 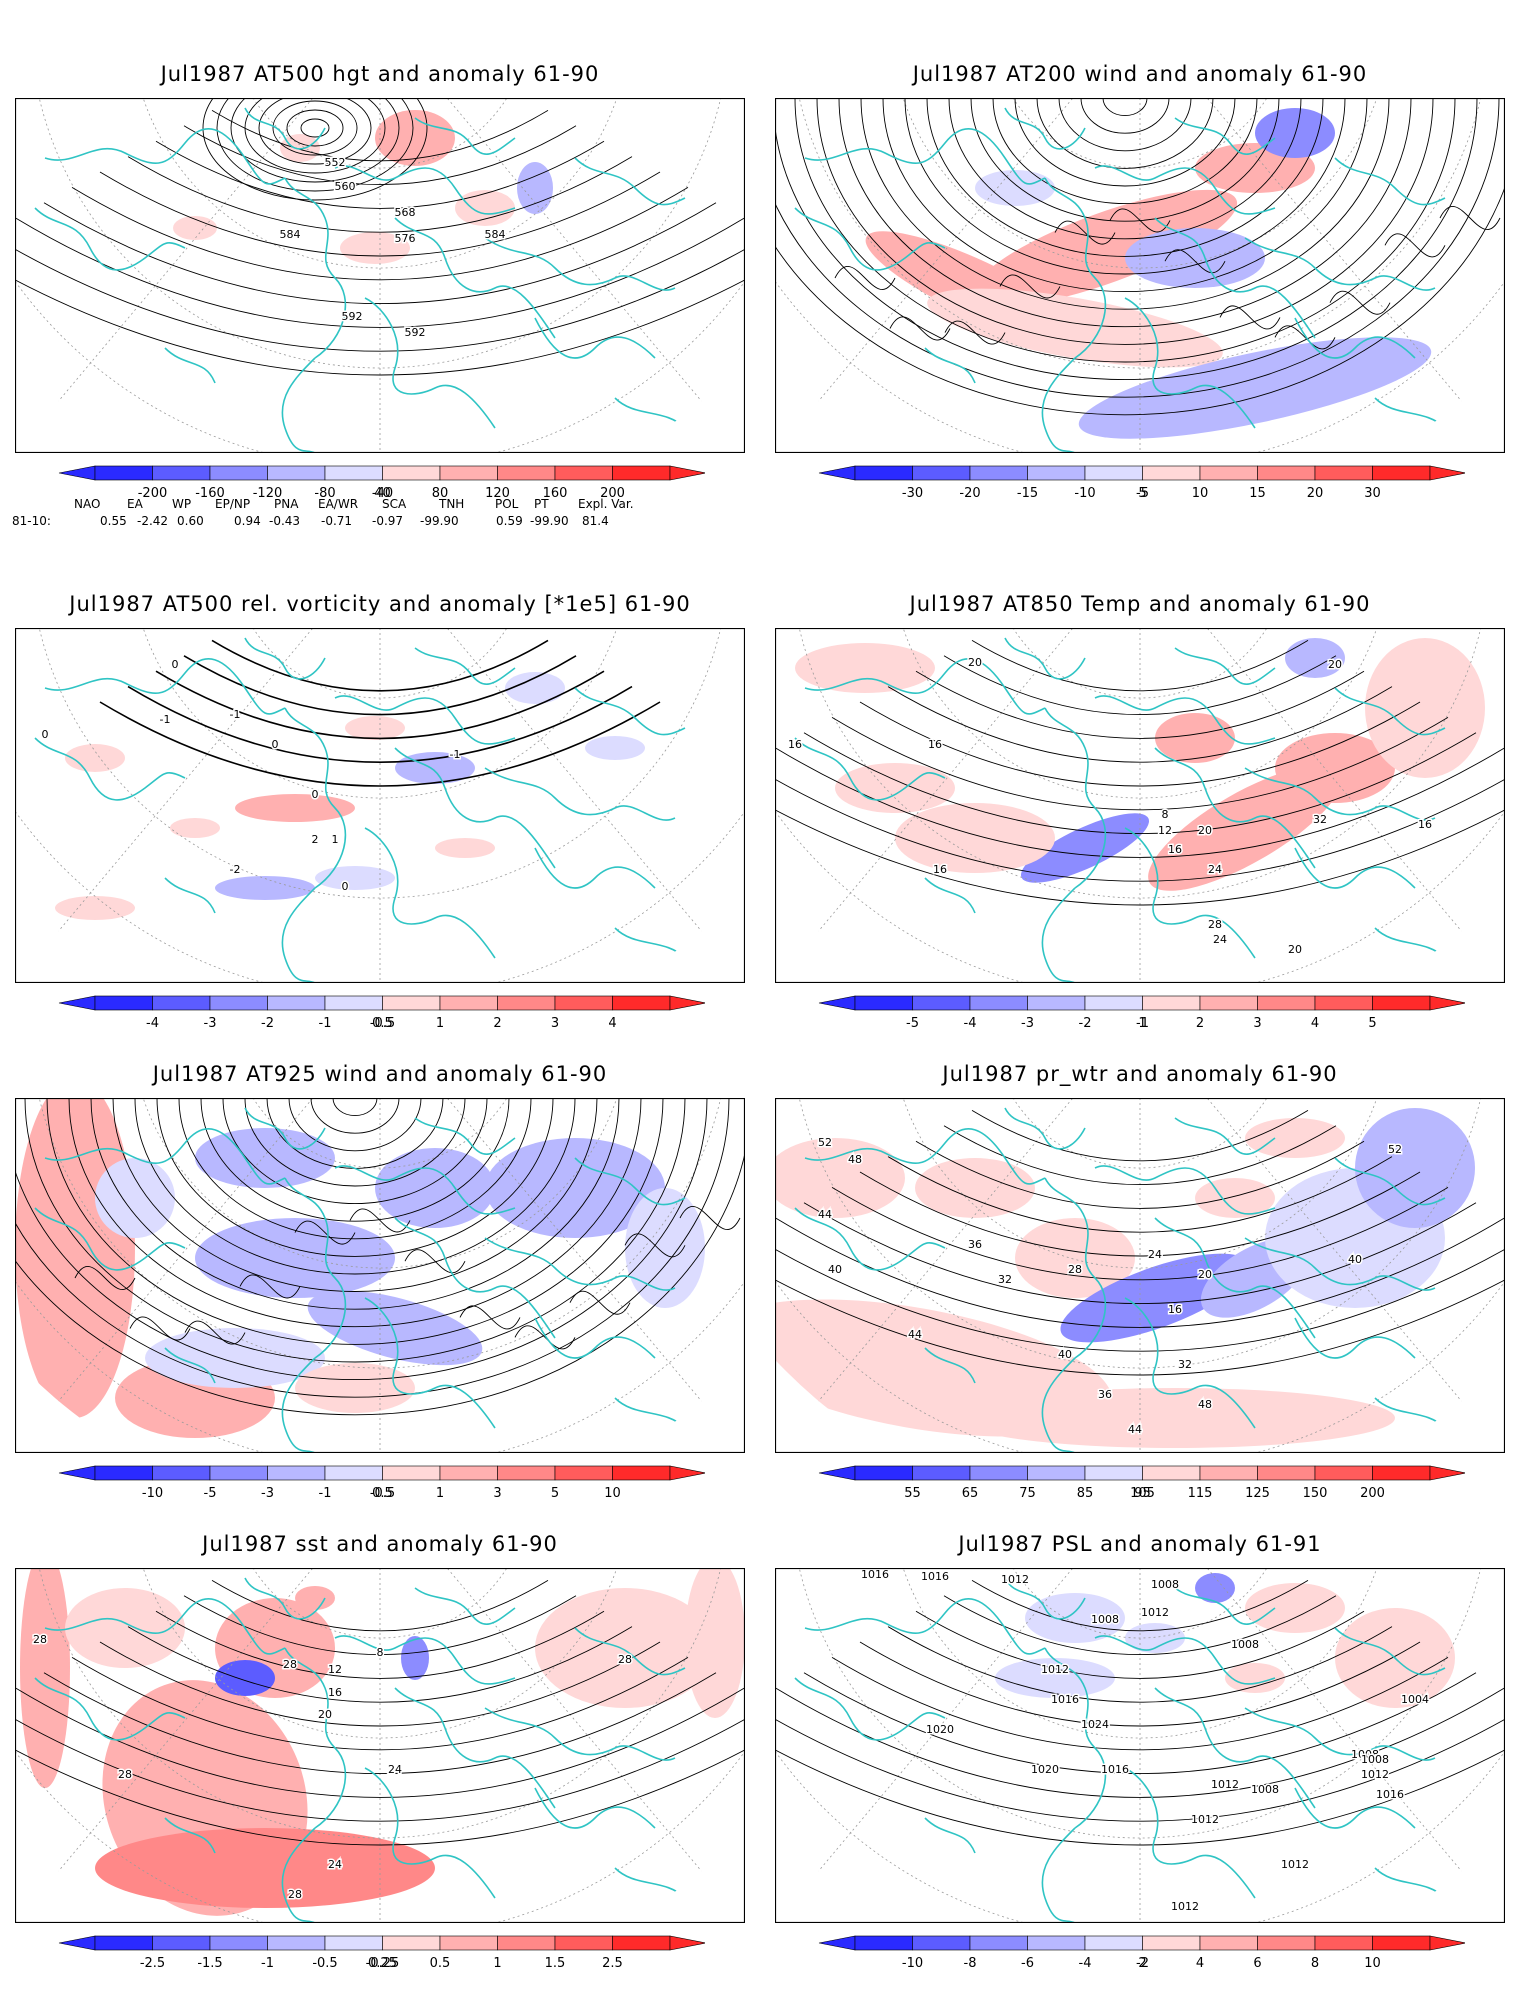 What do you see at coordinates (440, 1023) in the screenshot?
I see `colorbar-tick-label: 1` at bounding box center [440, 1023].